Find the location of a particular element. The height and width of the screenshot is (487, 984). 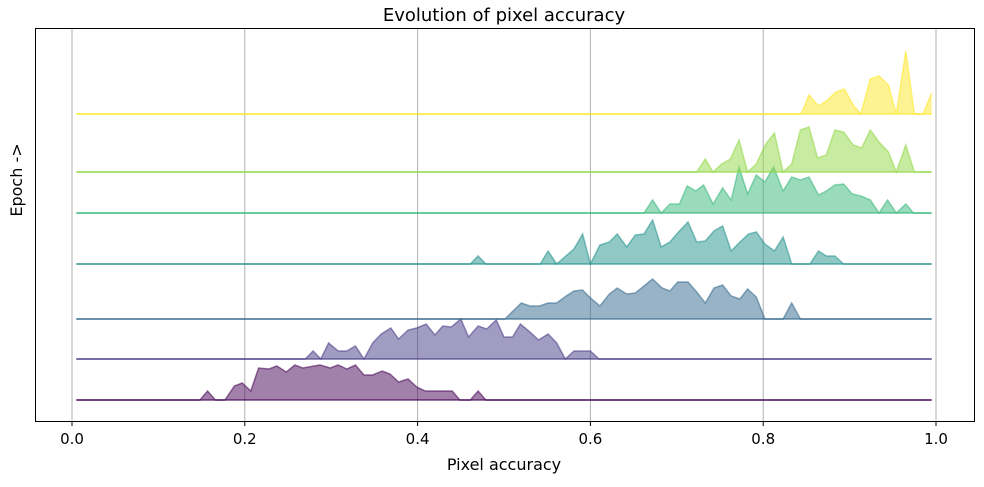

chart-title: Evolution of pixel accuracy is located at coordinates (504, 15).